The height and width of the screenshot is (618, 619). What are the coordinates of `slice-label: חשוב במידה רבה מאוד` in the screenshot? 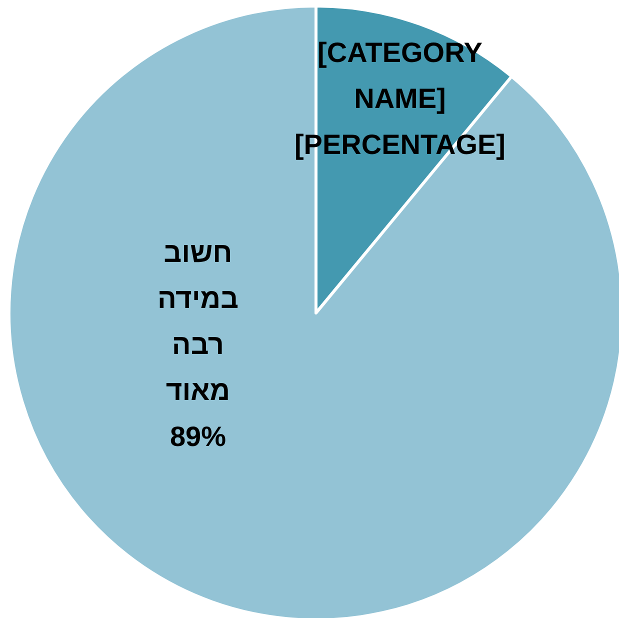 It's located at (198, 321).